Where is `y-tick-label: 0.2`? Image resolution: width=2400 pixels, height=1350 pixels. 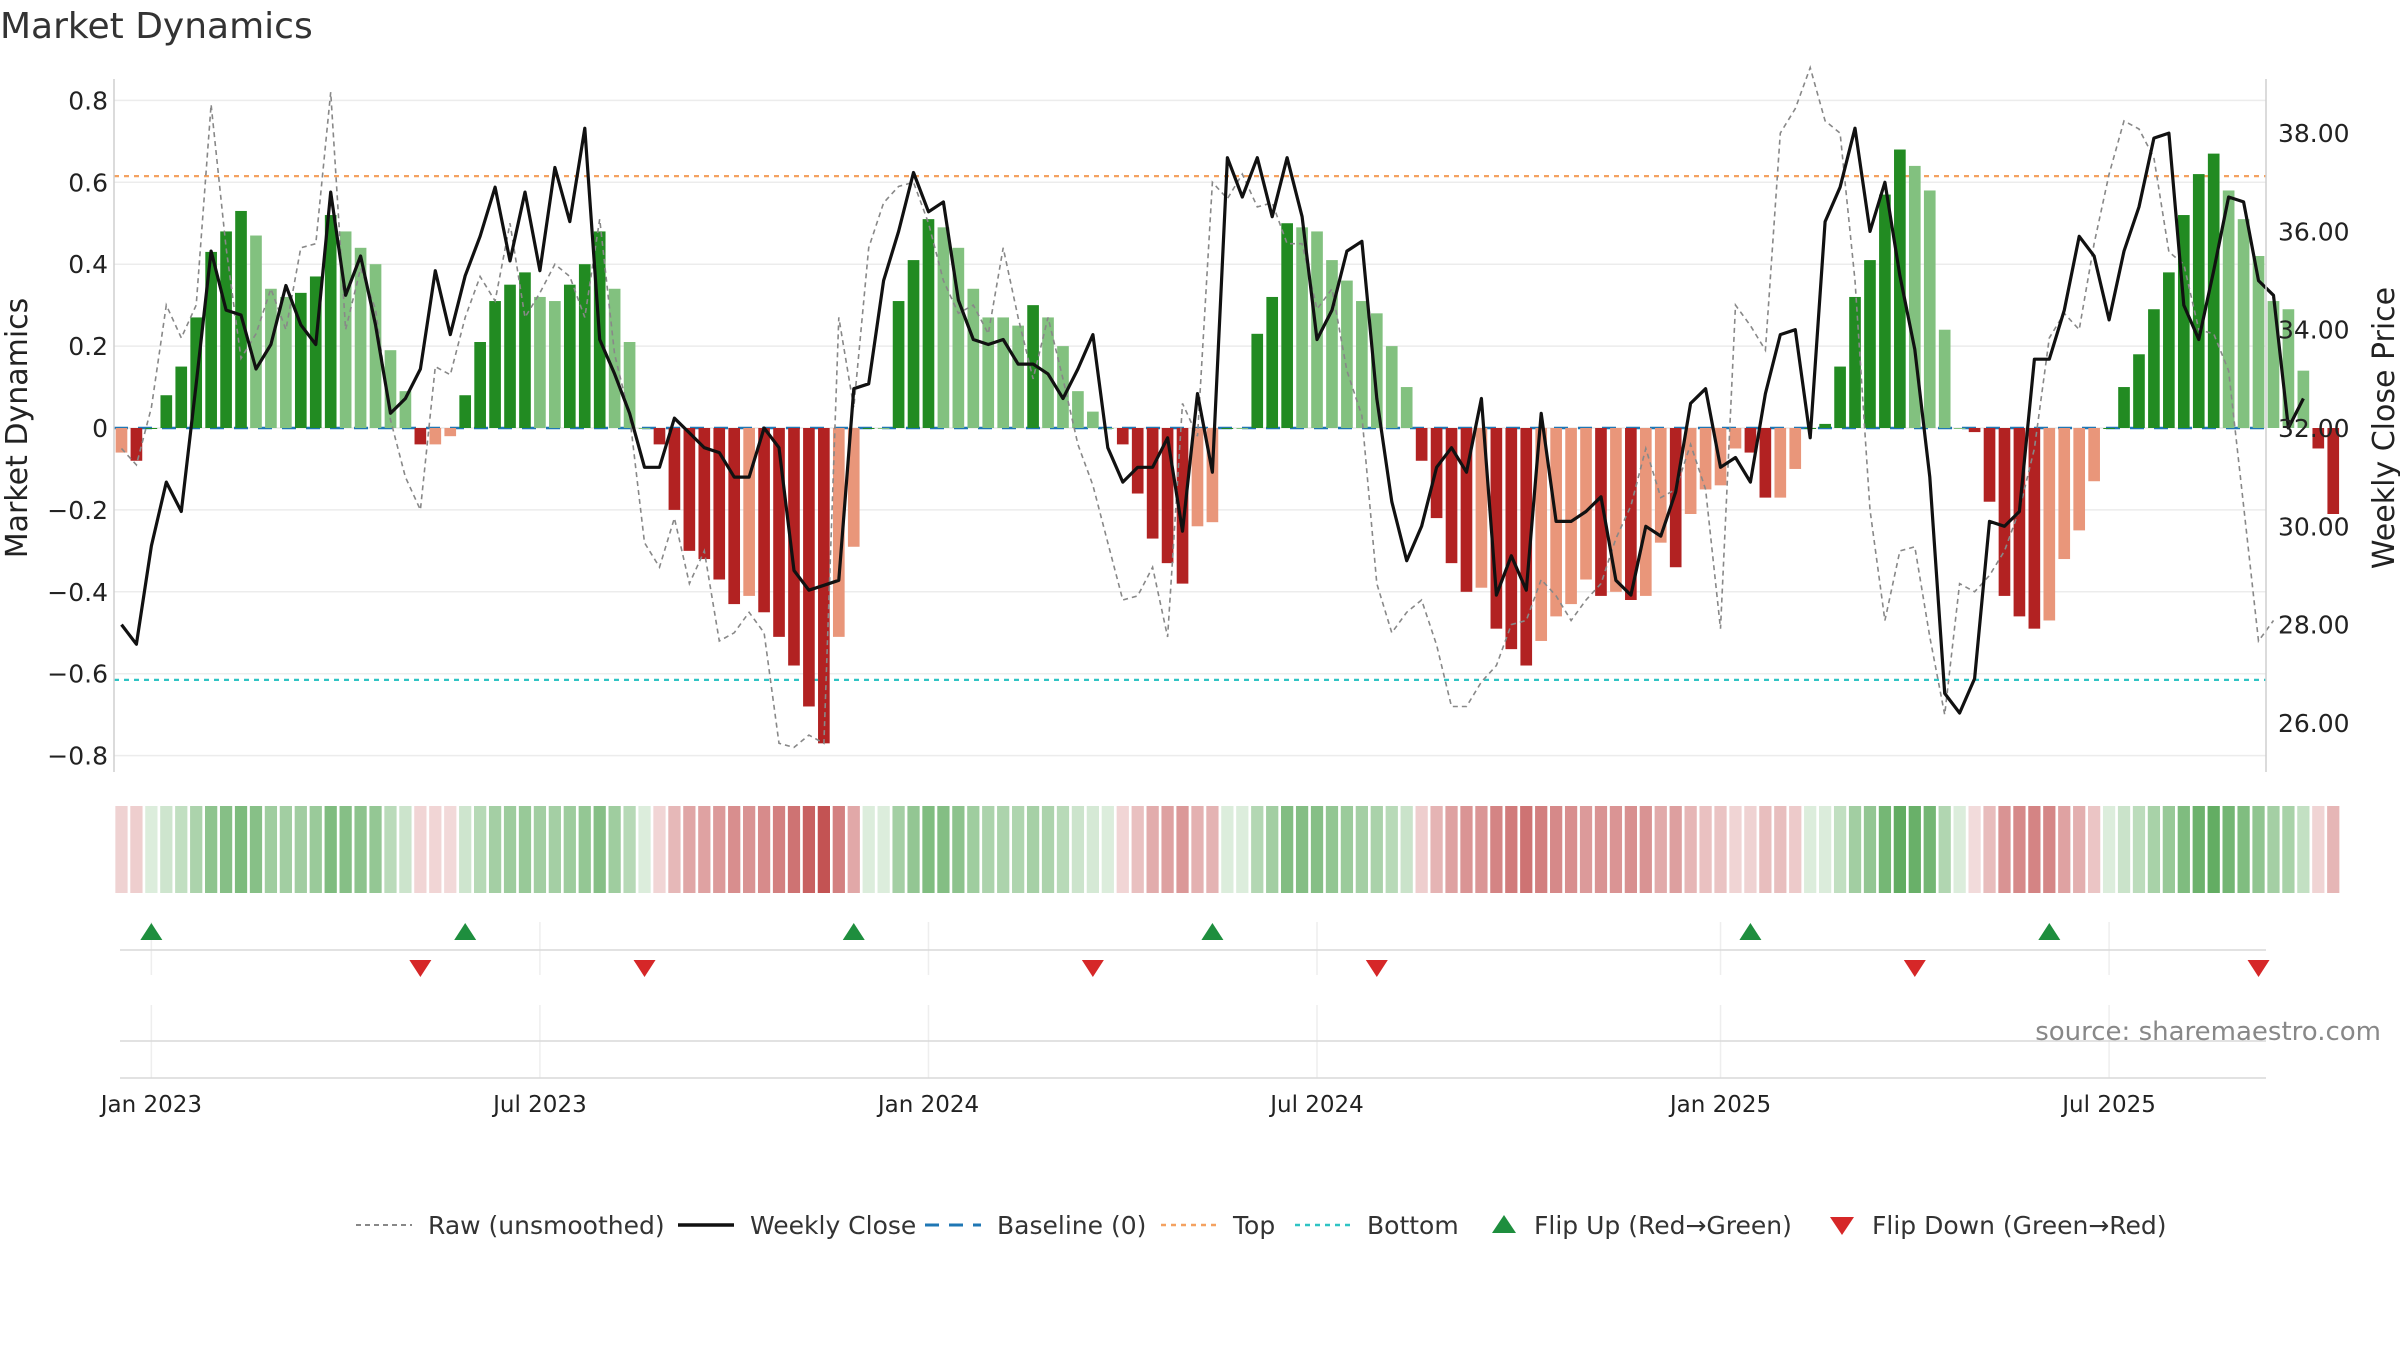
y-tick-label: 0.2 is located at coordinates (88, 346).